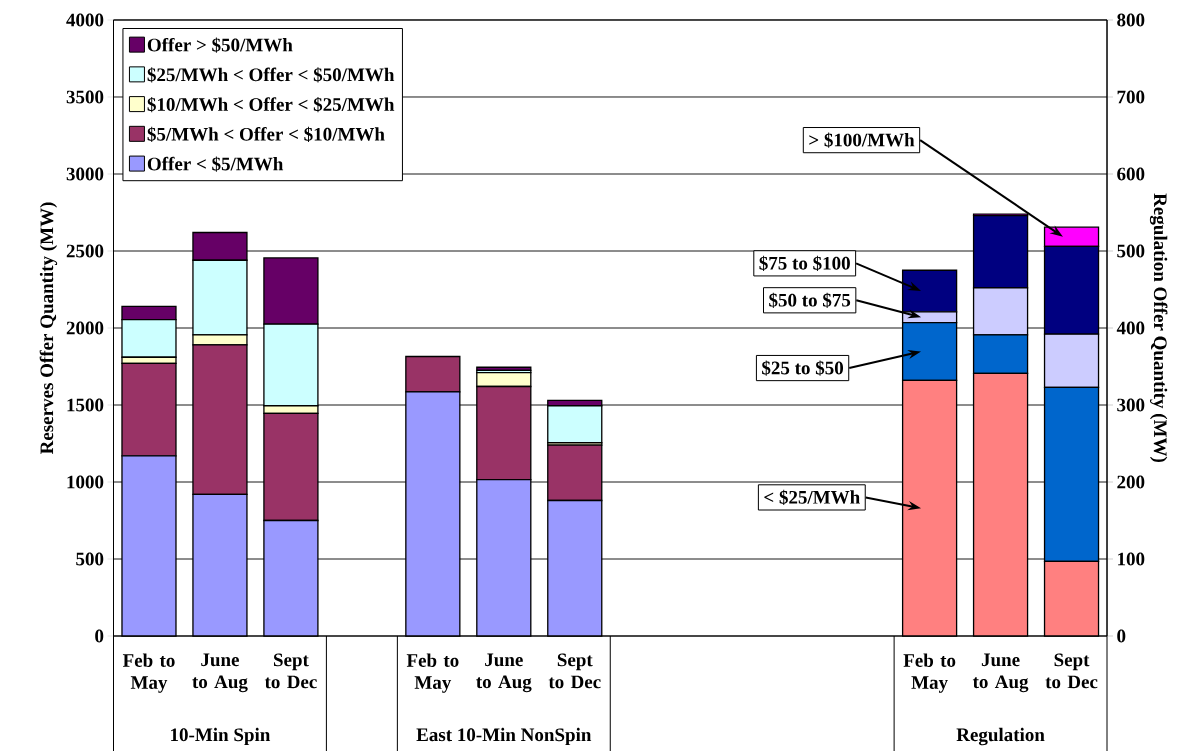 Image resolution: width=1201 pixels, height=751 pixels. I want to click on text: $75 to $100, so click(804, 263).